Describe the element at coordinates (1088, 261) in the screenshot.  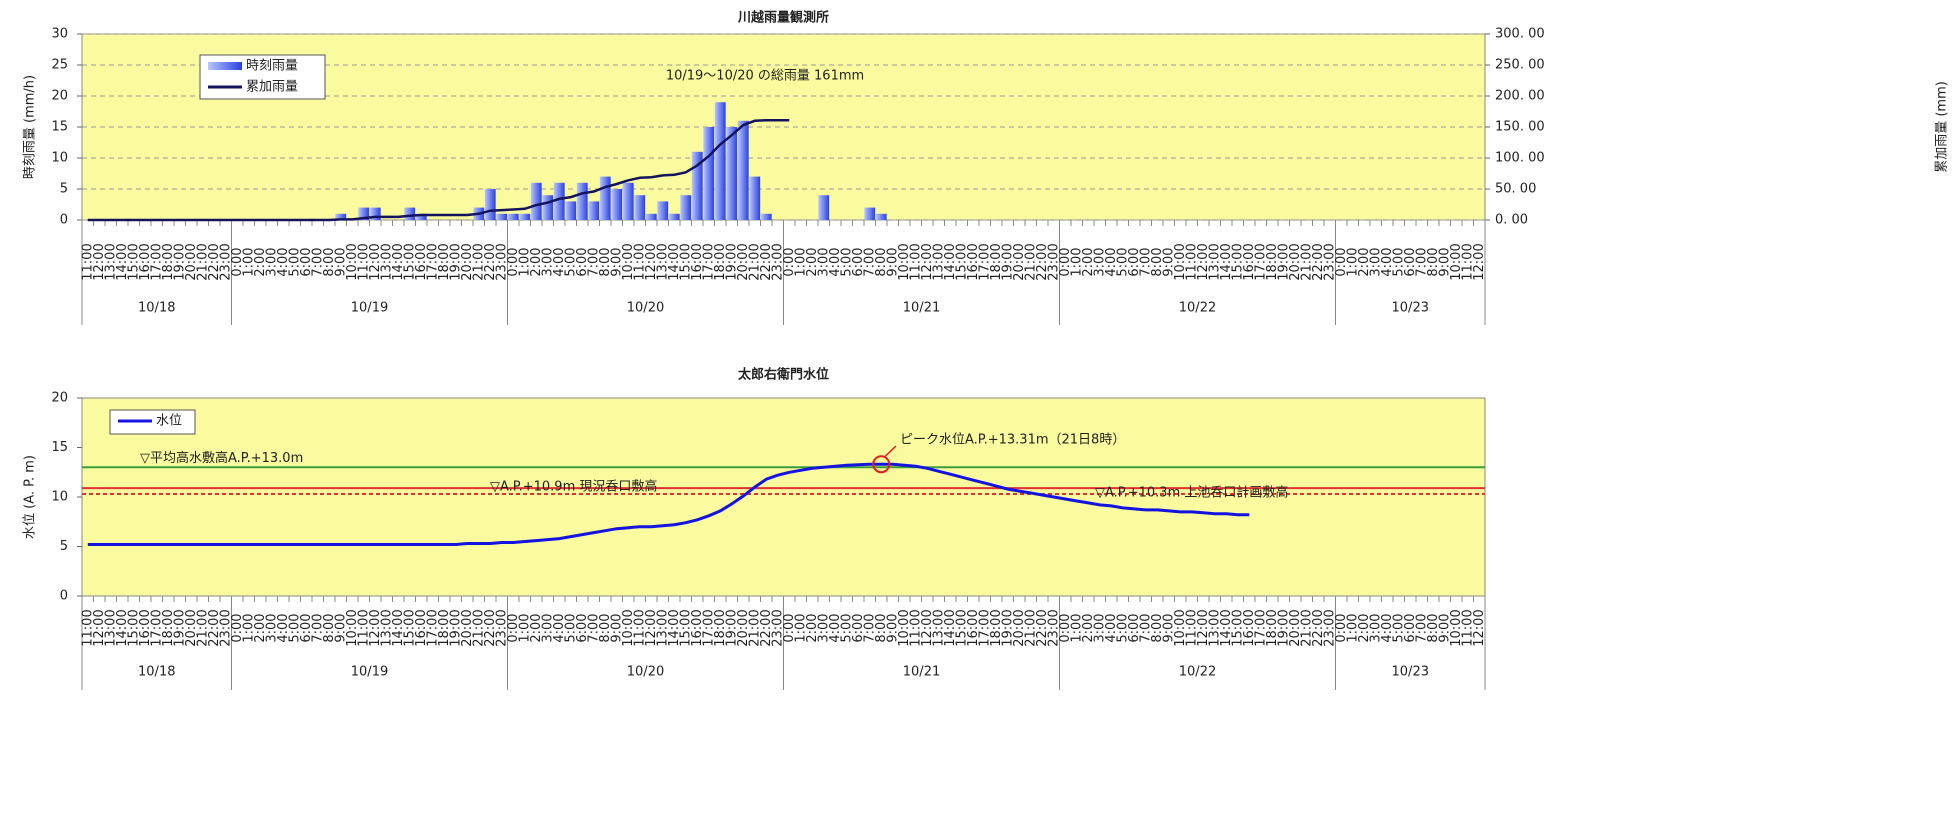
I see `x-tick-label: 2:00` at that location.